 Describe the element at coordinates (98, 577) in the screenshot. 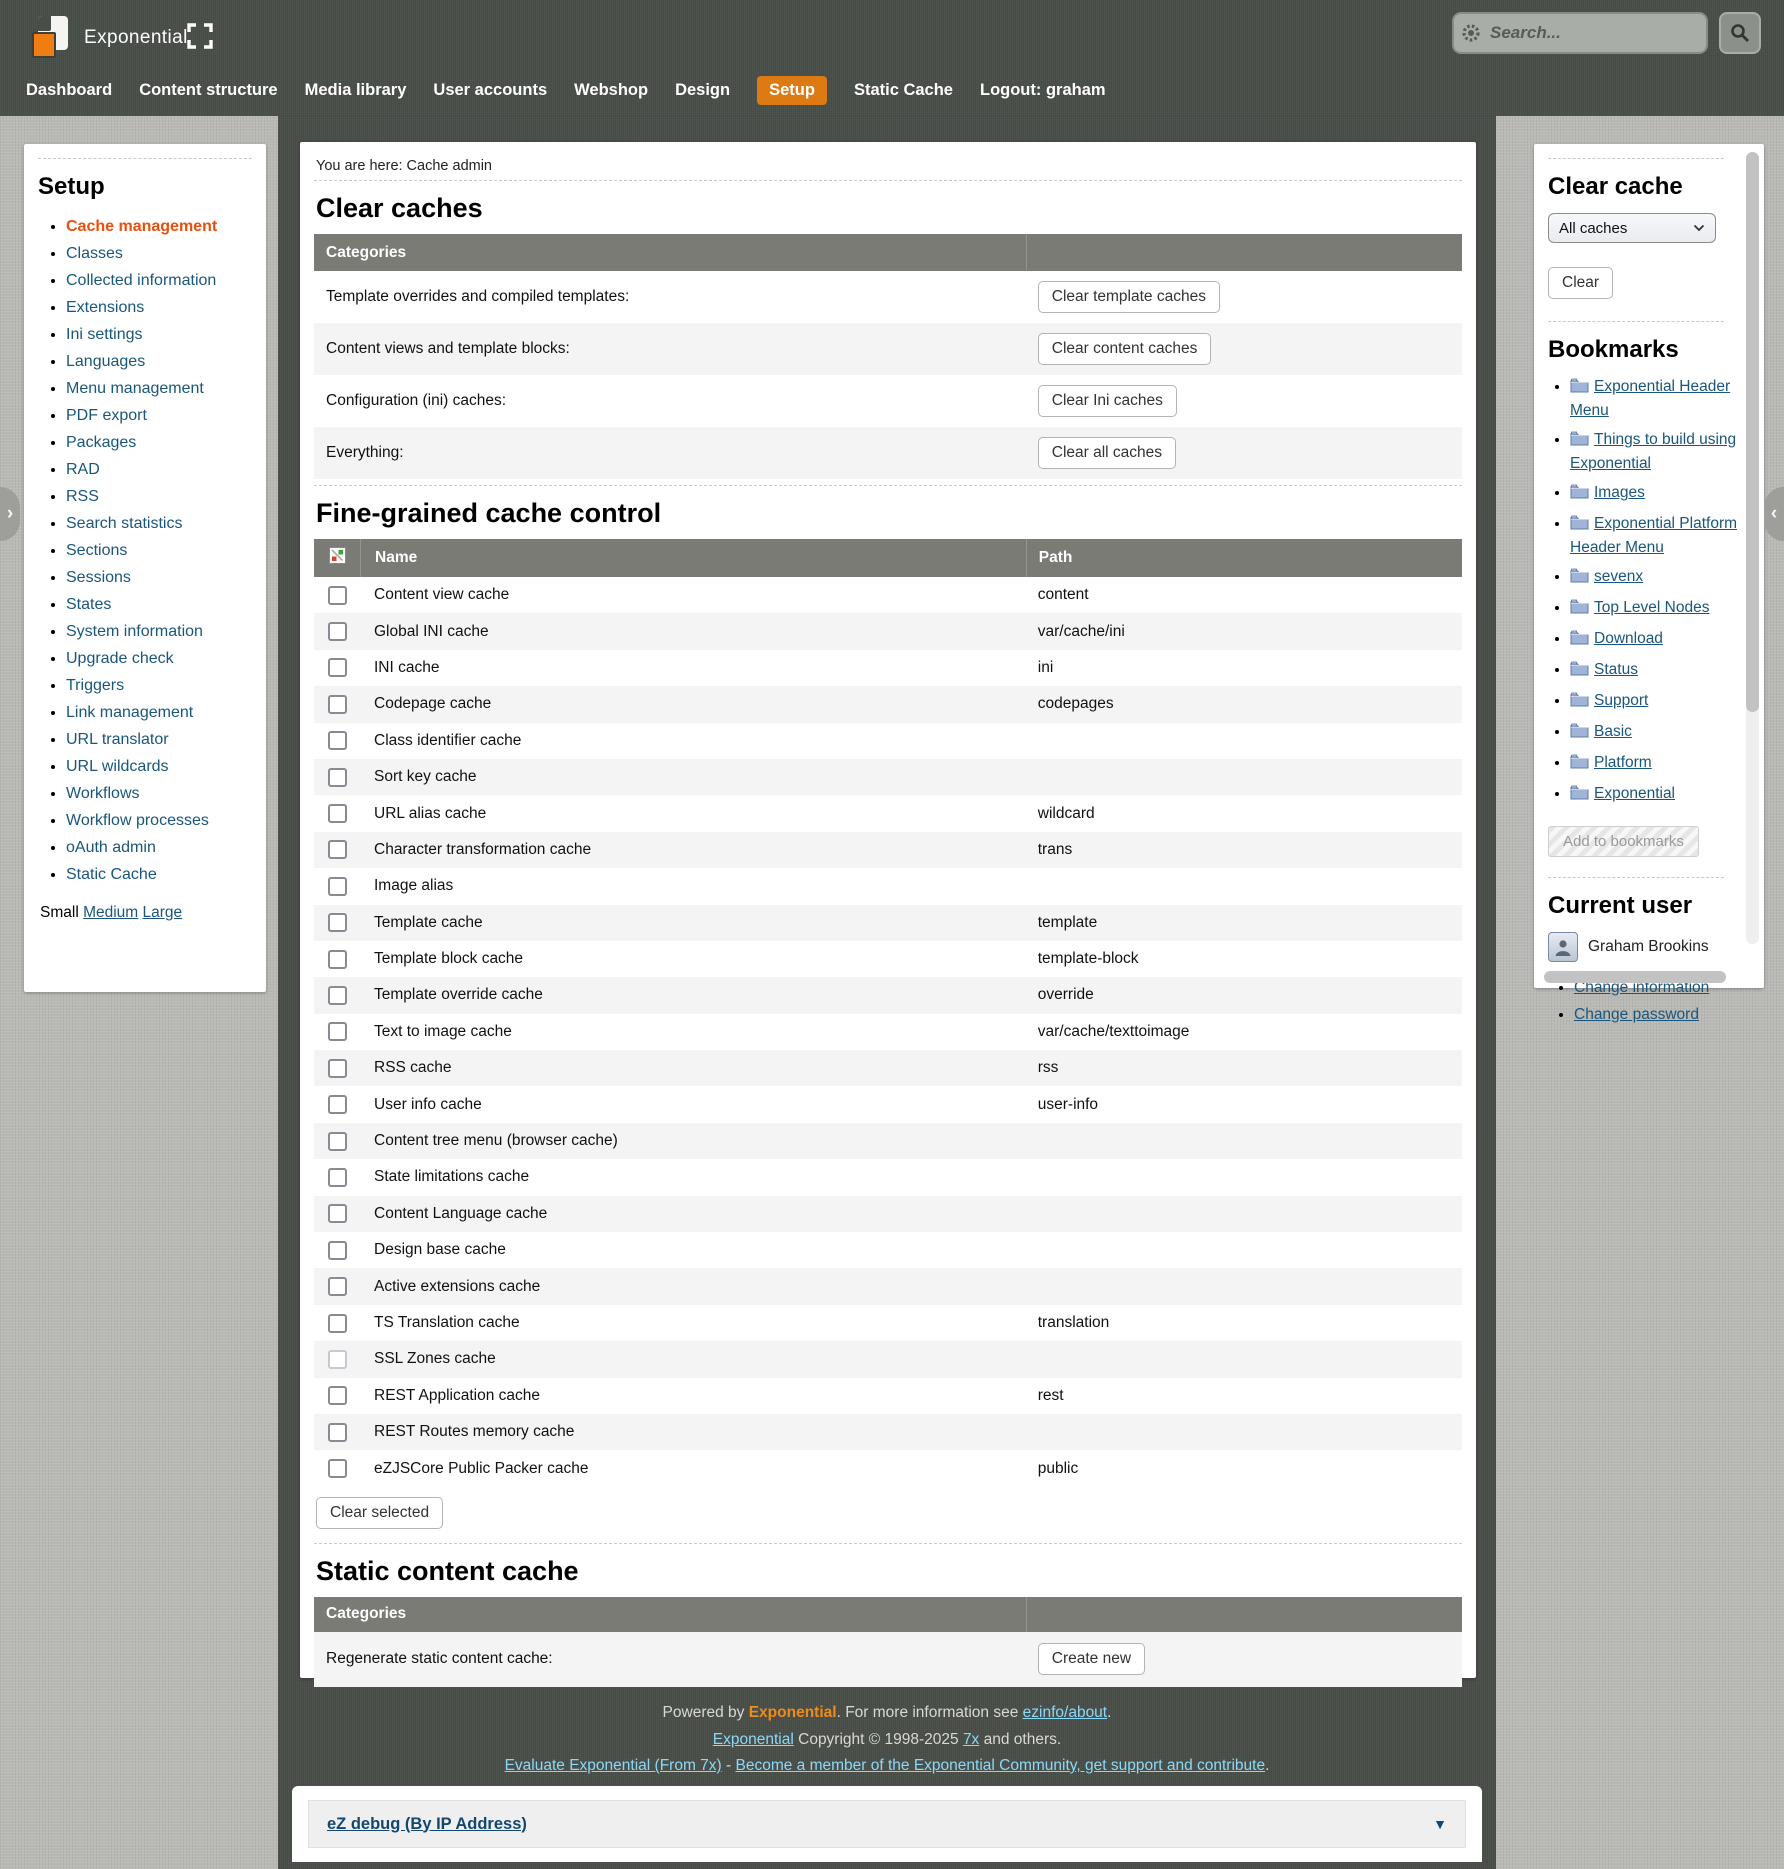

I see `sidebar-item-sessions: Sessions` at that location.